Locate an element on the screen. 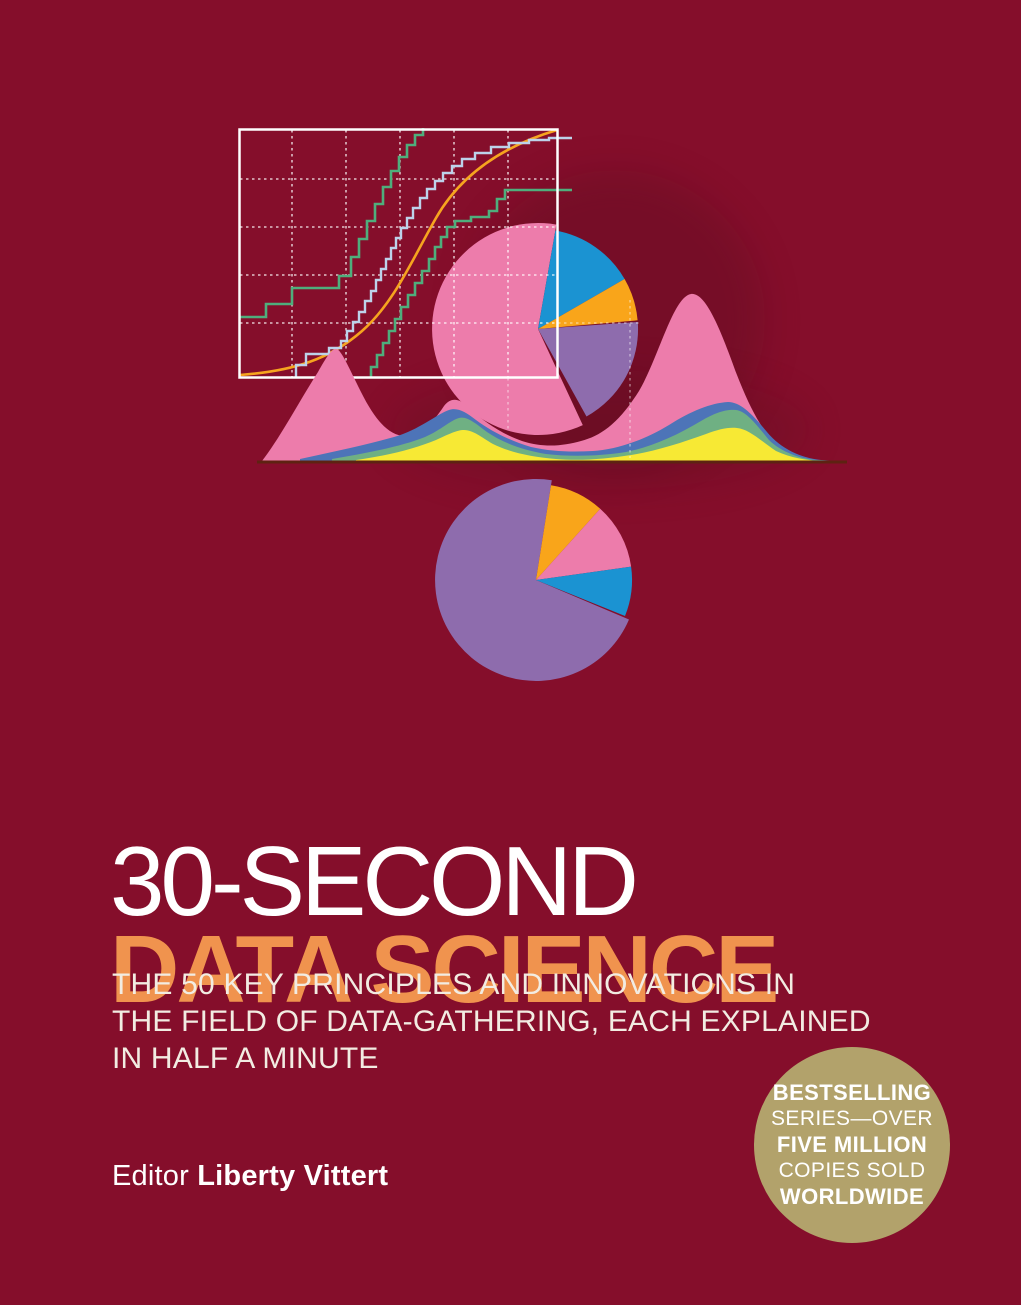  green-step-line-right is located at coordinates (470, 283).